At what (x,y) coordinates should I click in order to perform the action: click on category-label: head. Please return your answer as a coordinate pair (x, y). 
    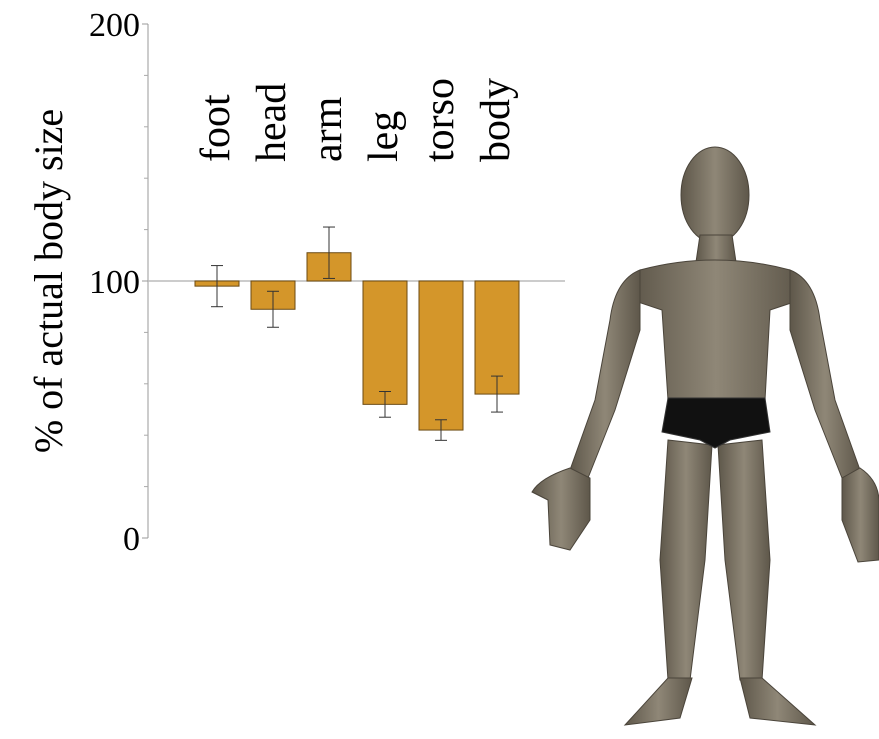
    Looking at the image, I should click on (272, 122).